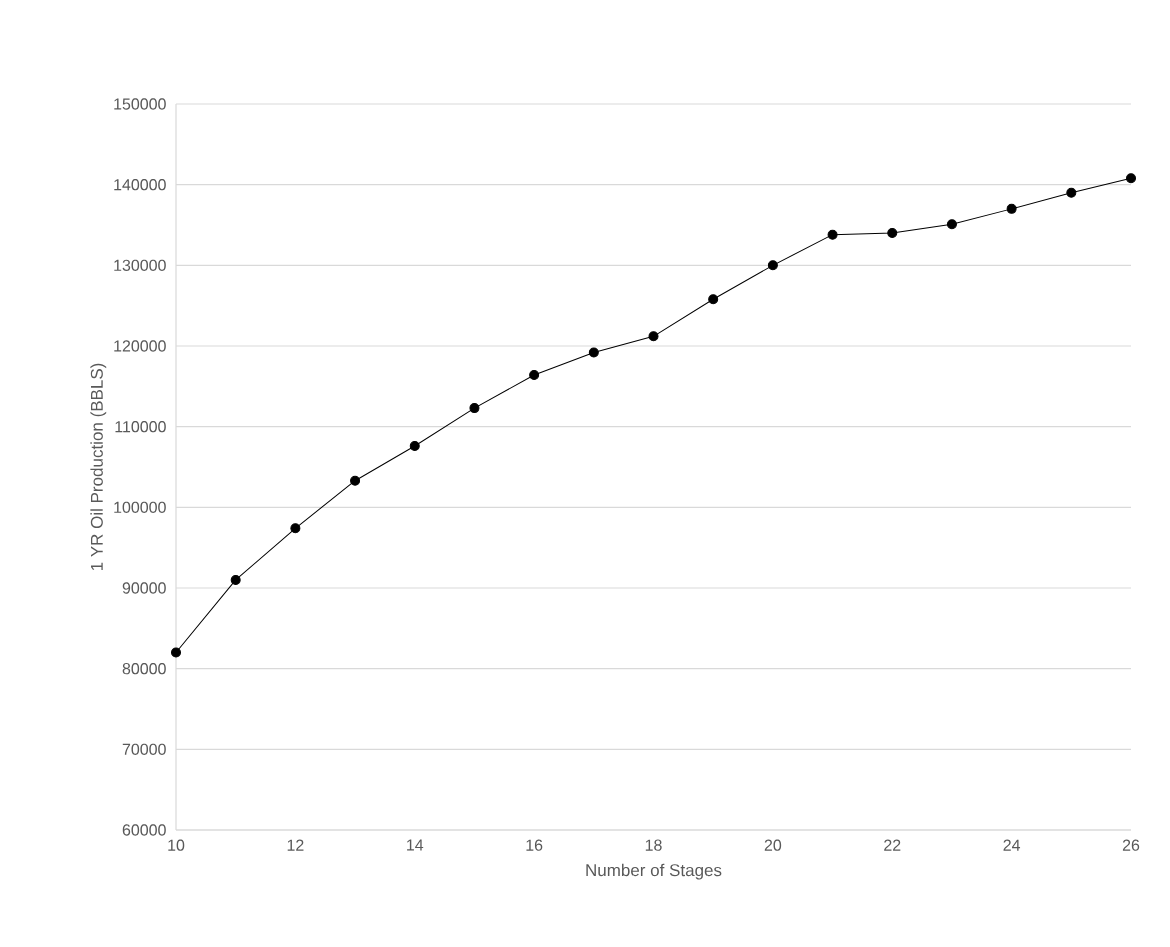  I want to click on x-tick-label: 14, so click(415, 845).